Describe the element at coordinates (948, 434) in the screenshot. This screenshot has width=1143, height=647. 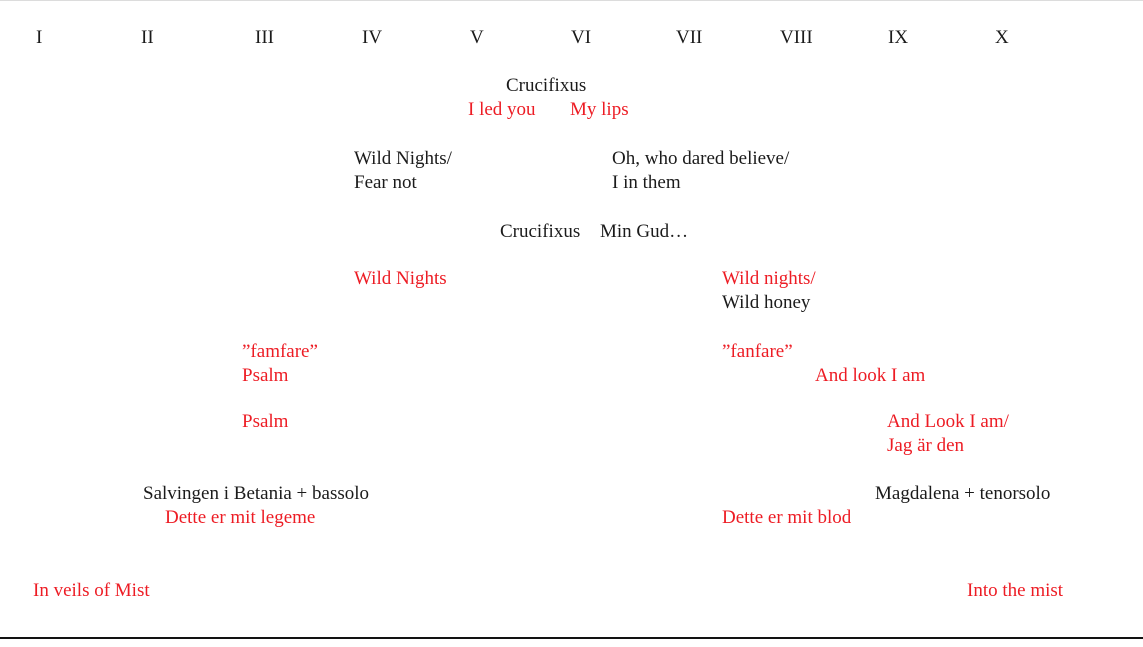
I see `label-and-look-i-am-jag-ar-den: And Look I am/Jag är den` at that location.